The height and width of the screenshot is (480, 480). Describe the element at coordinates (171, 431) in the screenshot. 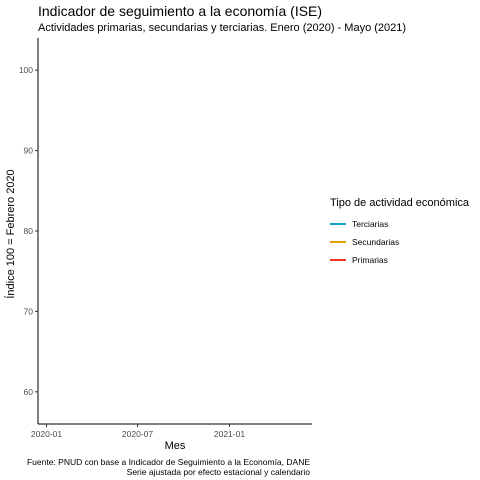

I see `x-axis: 2020-01 2020-07 2021-01` at that location.